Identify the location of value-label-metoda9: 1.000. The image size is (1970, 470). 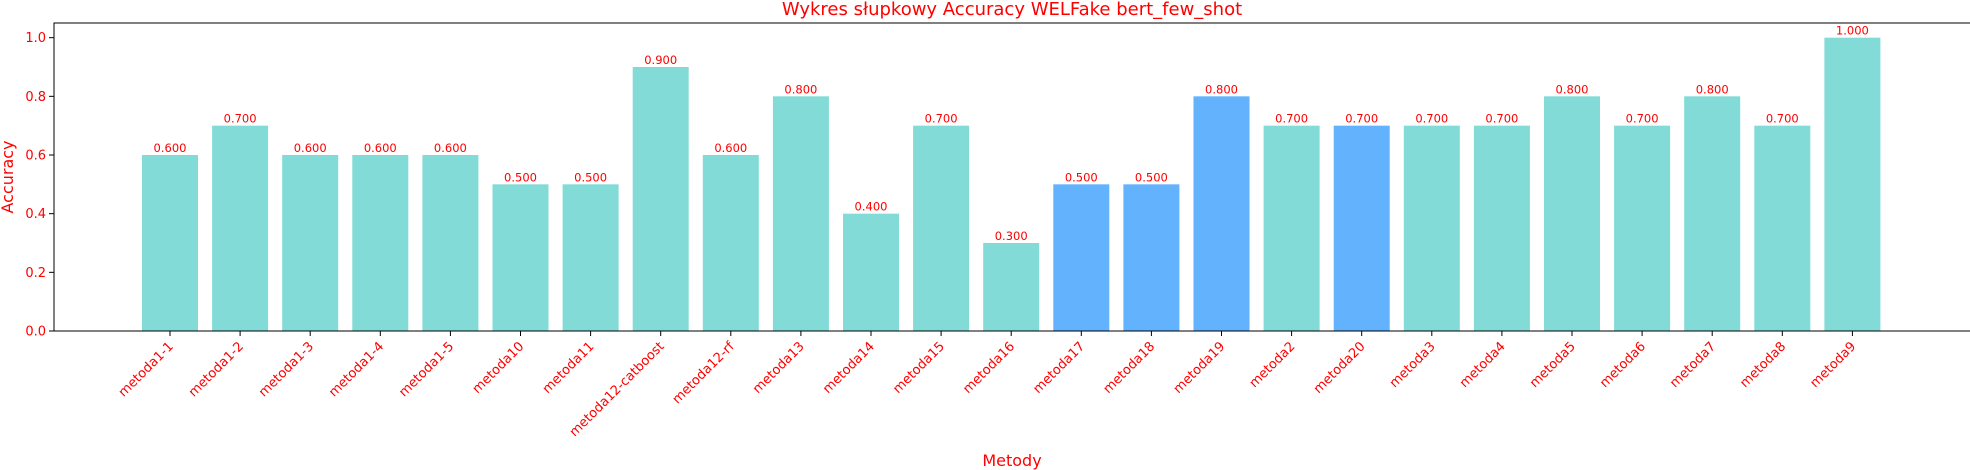
(1852, 31).